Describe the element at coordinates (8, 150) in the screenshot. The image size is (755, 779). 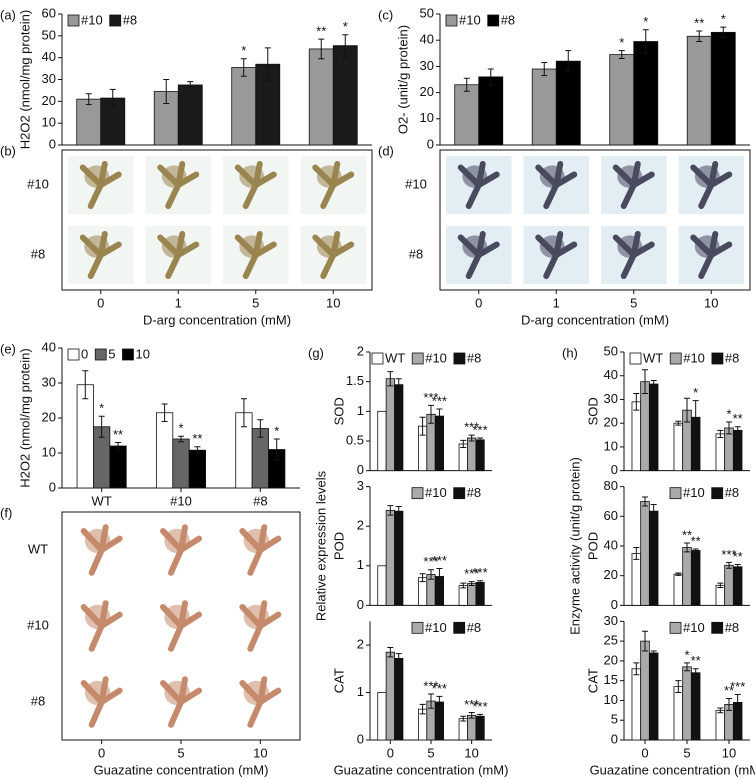
I see `panel-label: (b)` at that location.